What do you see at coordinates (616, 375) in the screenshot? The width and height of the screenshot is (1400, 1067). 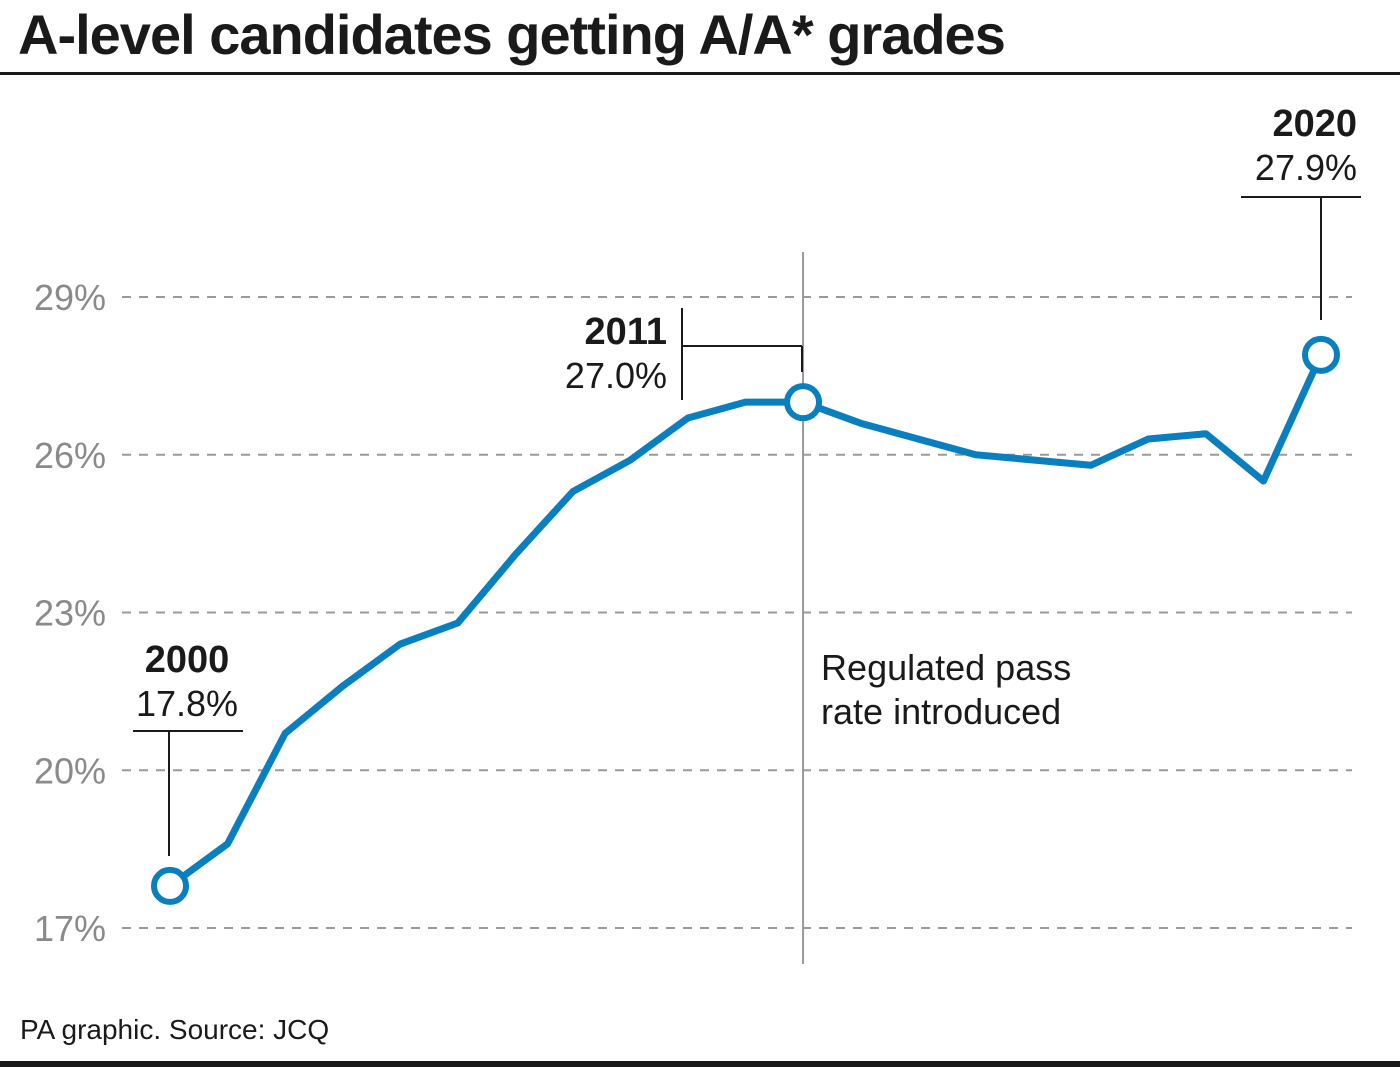 I see `annotation-value: 27.0%` at bounding box center [616, 375].